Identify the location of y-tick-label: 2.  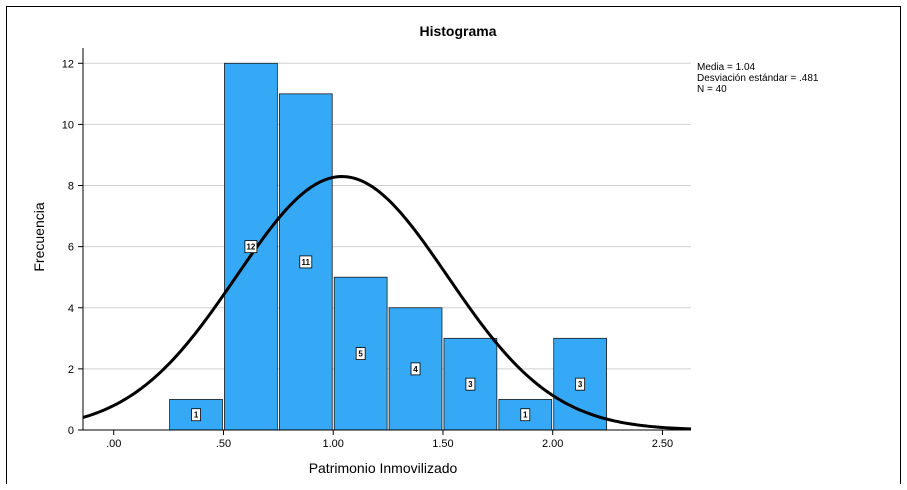
(71, 370).